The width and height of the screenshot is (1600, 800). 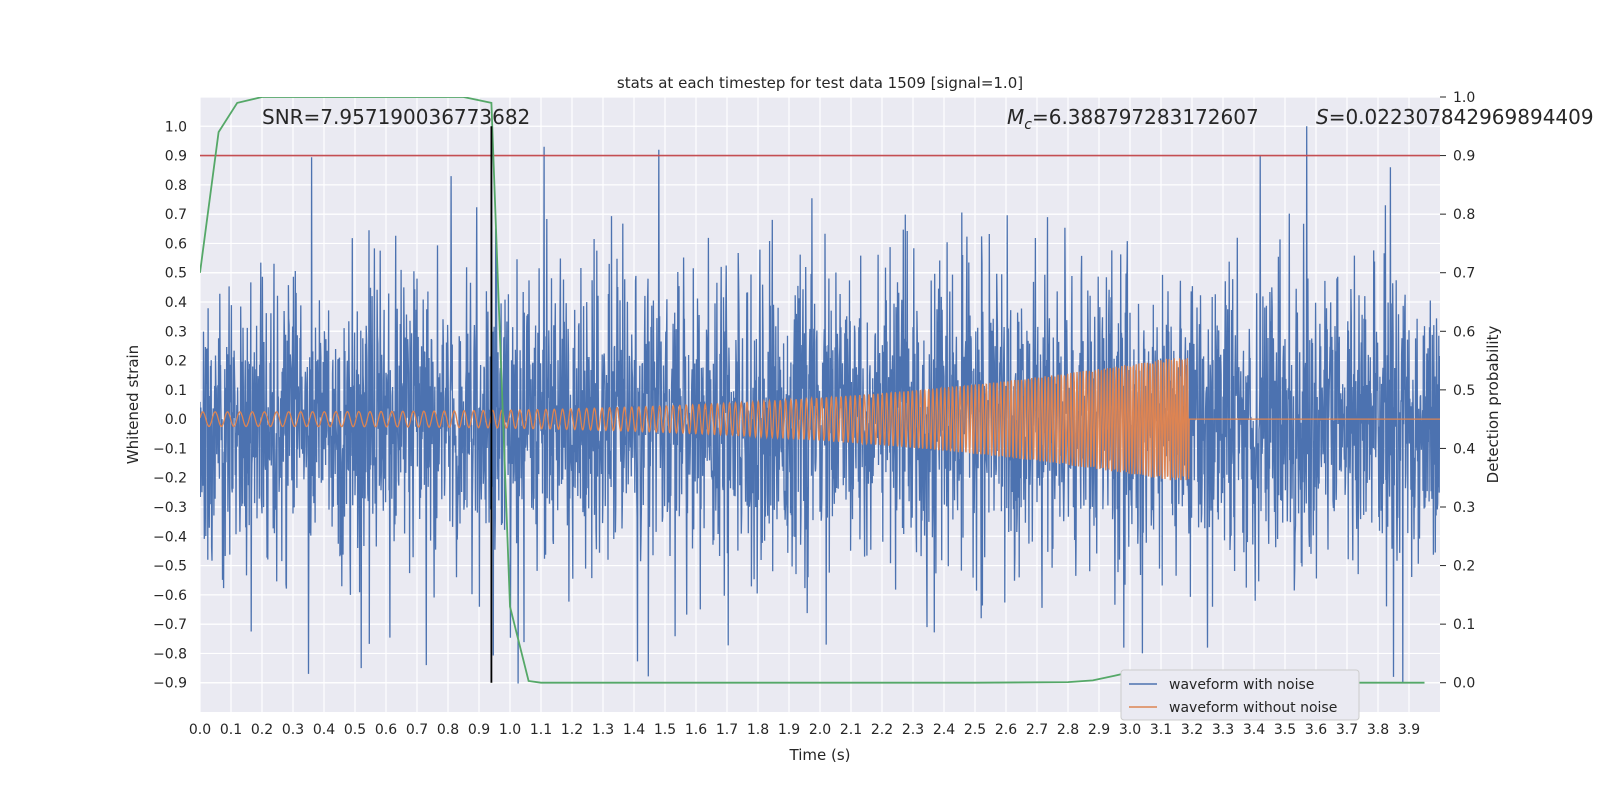 I want to click on x-tick-label: 1.8, so click(x=758, y=730).